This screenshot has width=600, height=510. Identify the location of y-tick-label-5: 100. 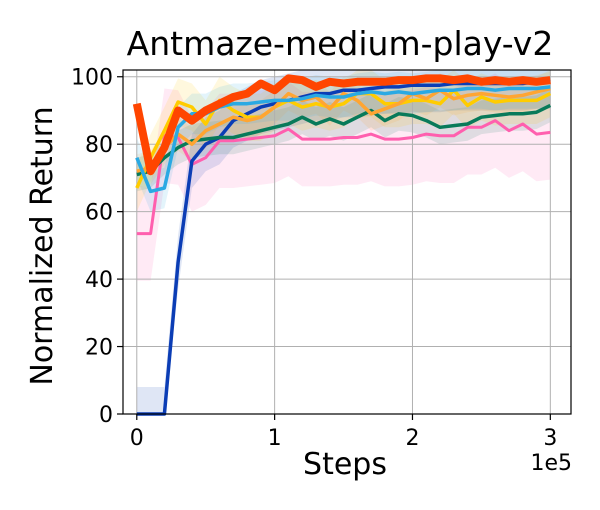
(92, 78).